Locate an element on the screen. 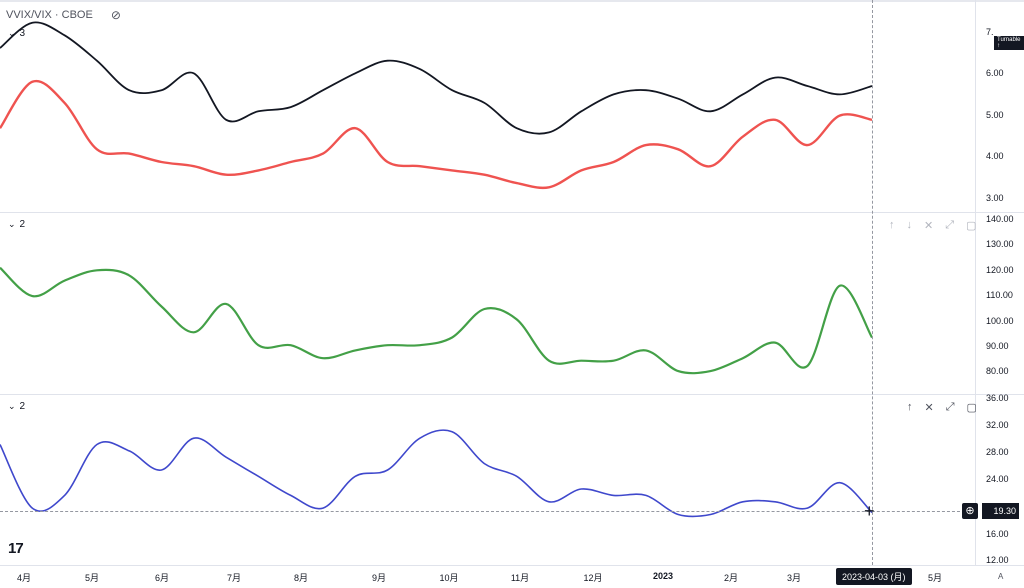  y-tick-label: 100.00 is located at coordinates (1000, 321).